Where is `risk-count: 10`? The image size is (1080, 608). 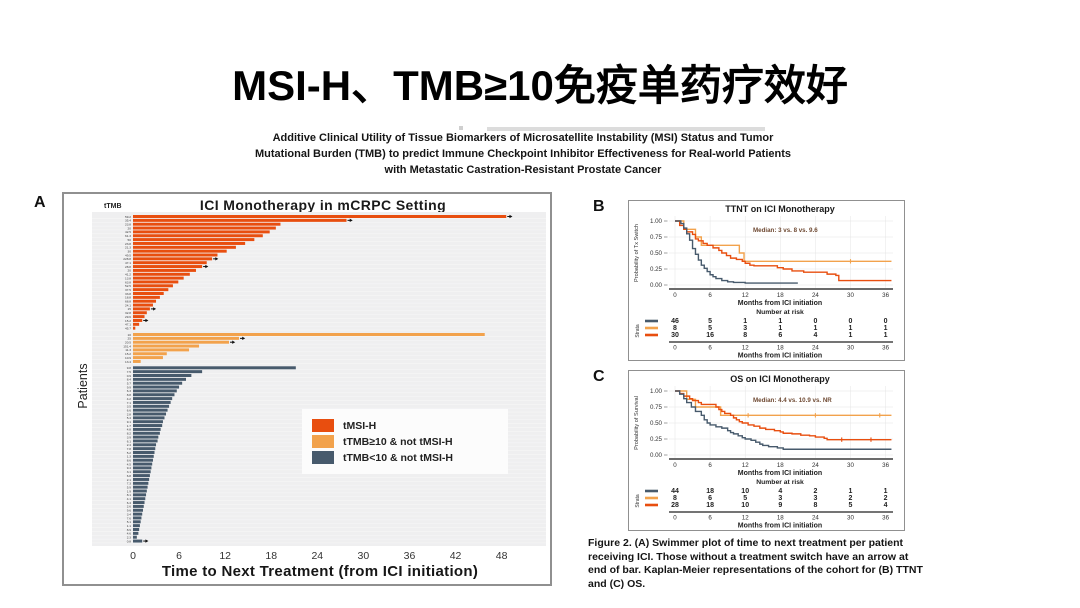 risk-count: 10 is located at coordinates (745, 491).